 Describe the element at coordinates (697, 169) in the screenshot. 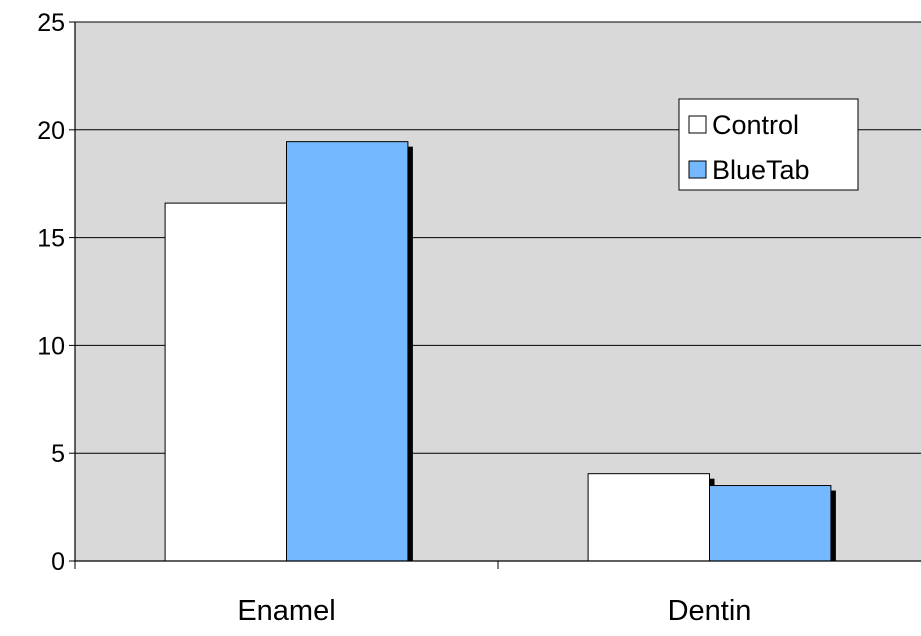

I see `legend-swatch-bluetab` at that location.